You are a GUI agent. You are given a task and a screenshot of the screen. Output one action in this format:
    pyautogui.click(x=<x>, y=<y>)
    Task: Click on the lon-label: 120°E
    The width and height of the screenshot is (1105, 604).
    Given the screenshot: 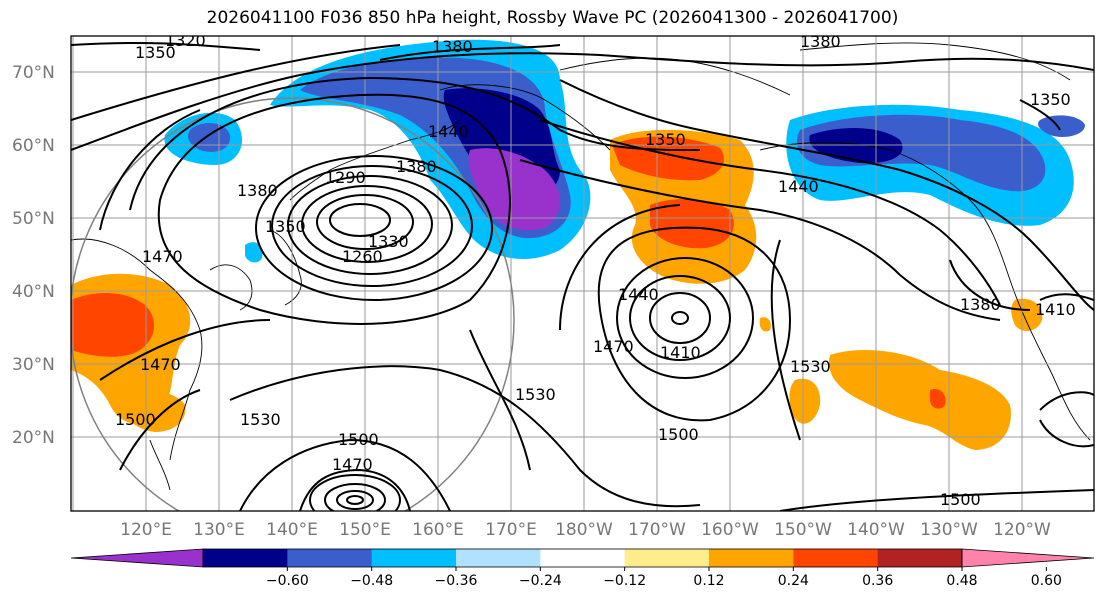 What is the action you would take?
    pyautogui.click(x=146, y=530)
    